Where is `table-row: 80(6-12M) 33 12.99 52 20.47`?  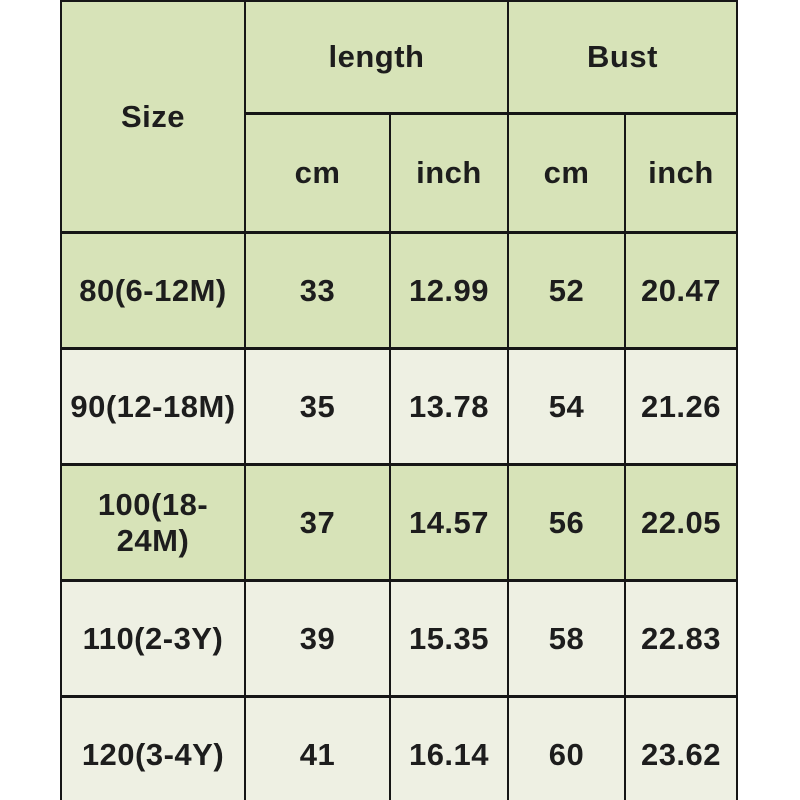
table-row: 80(6-12M) 33 12.99 52 20.47 is located at coordinates (399, 290).